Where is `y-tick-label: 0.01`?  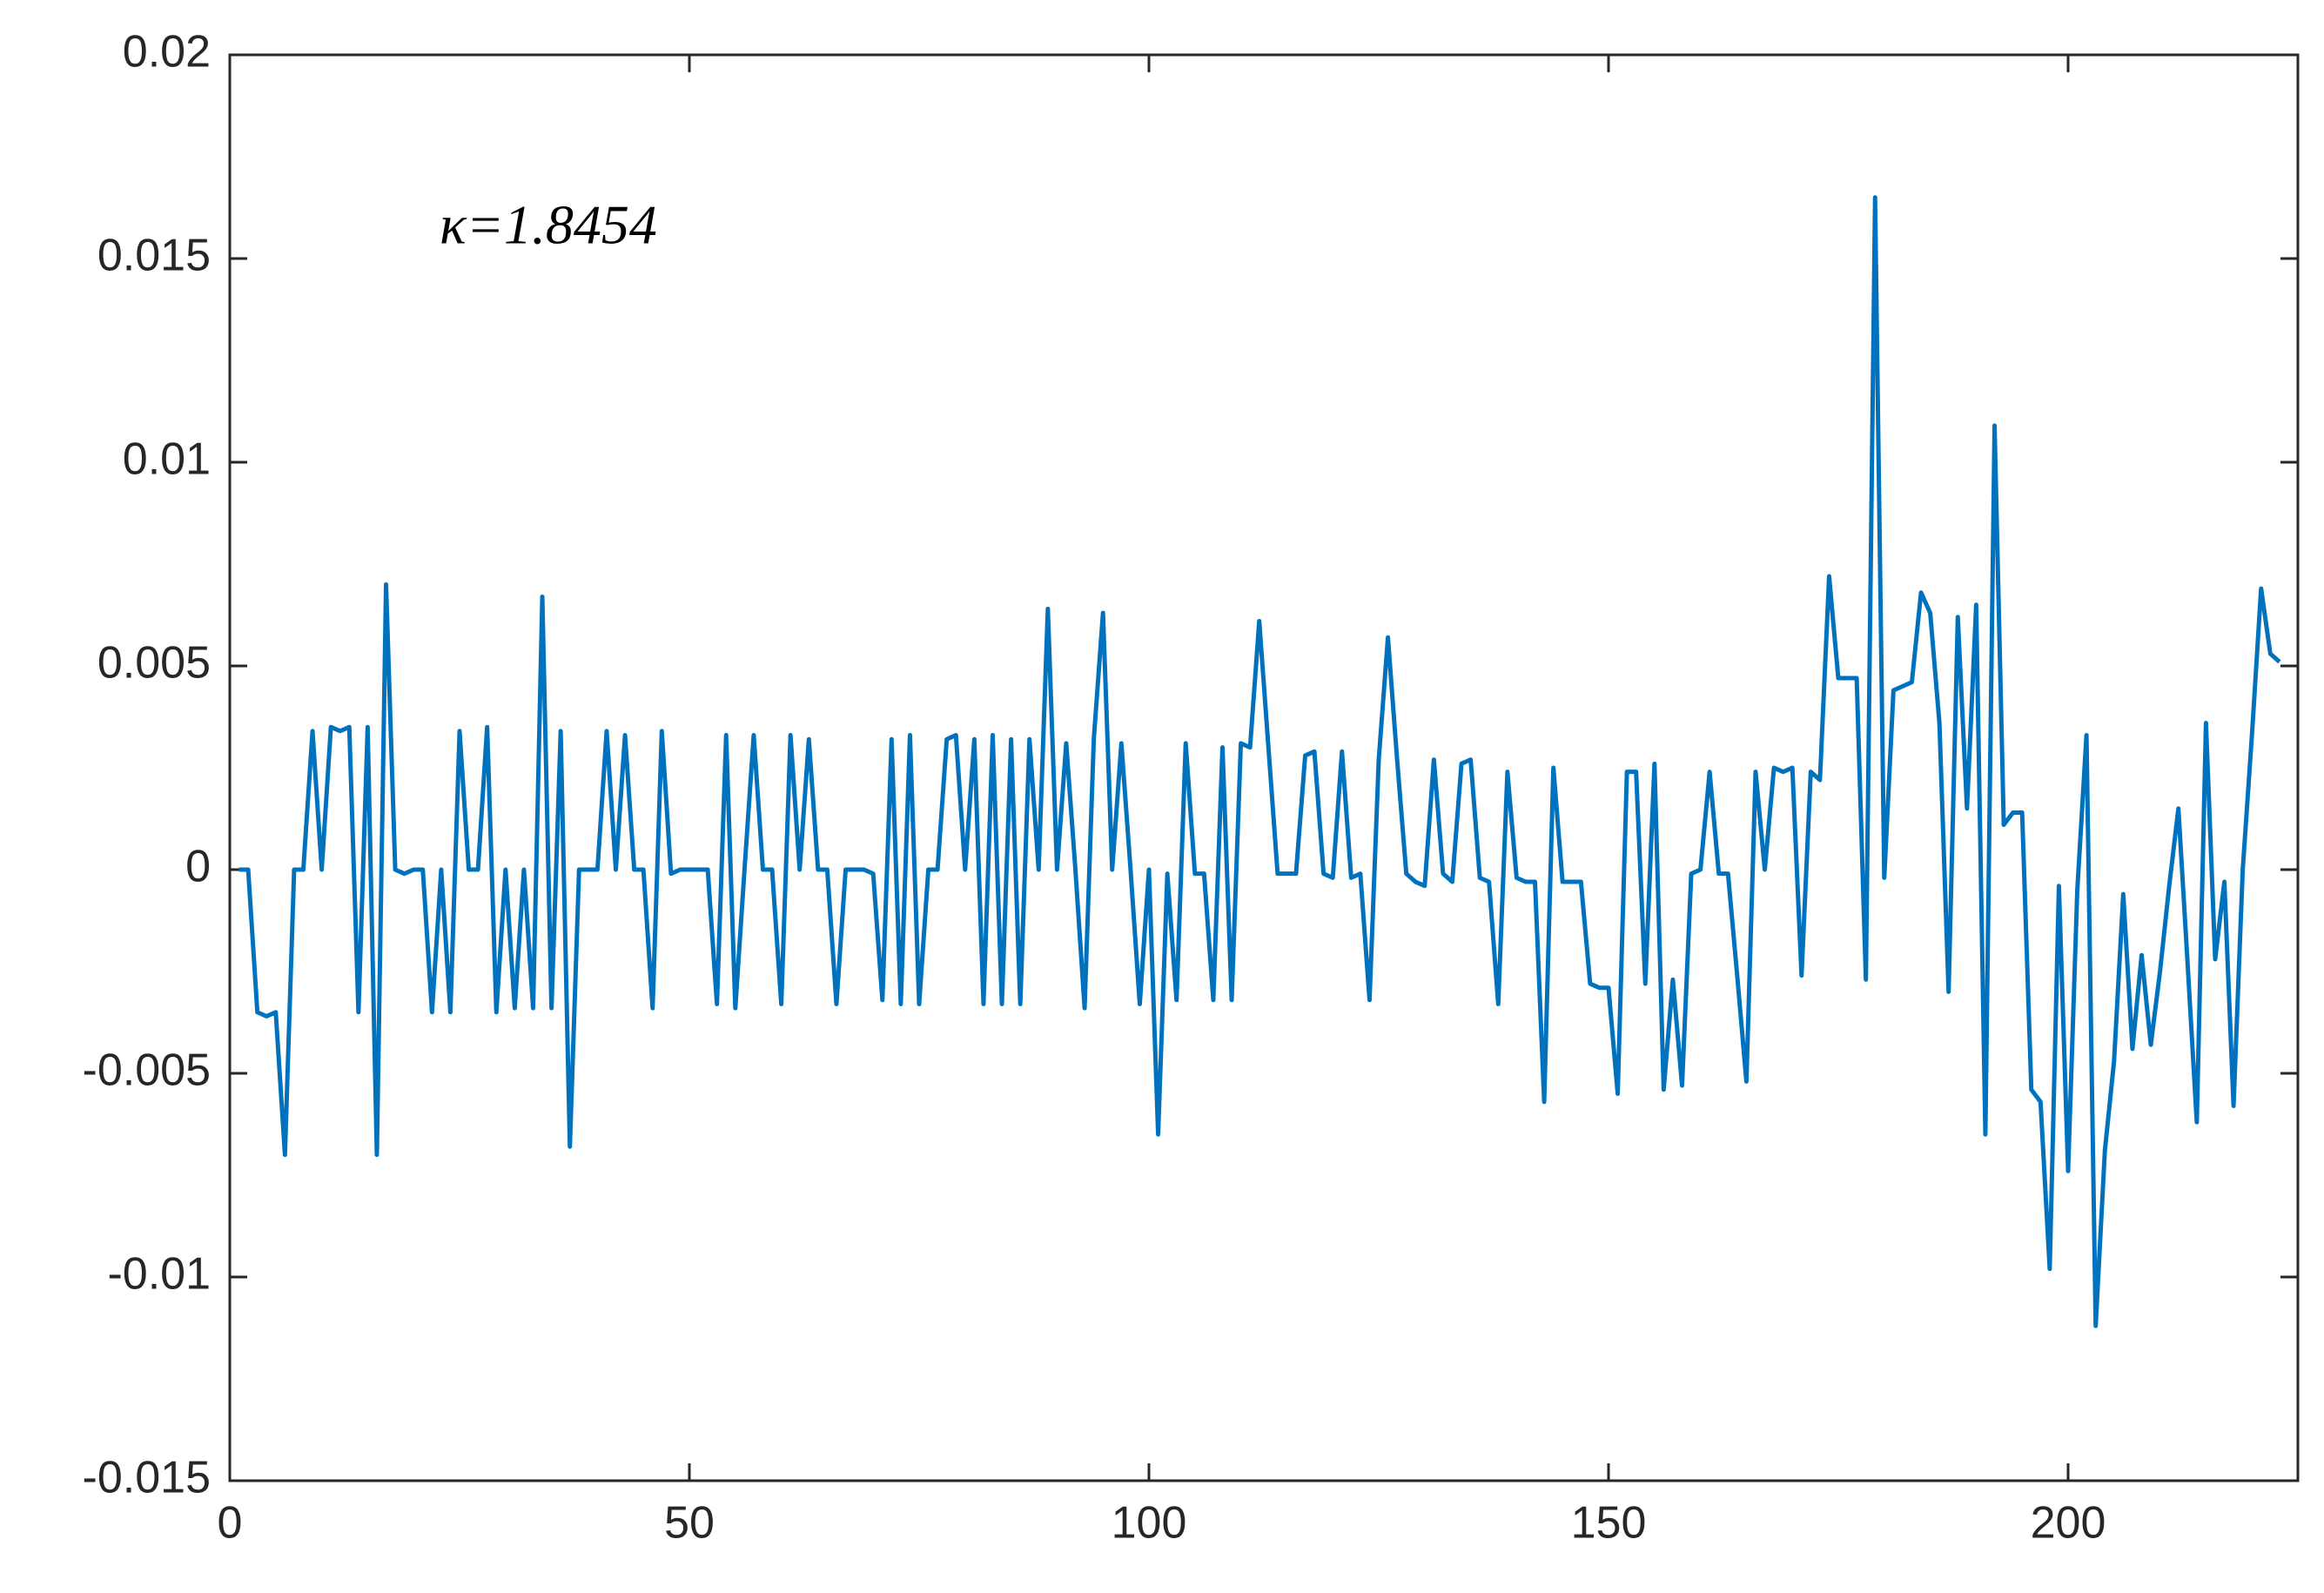 y-tick-label: 0.01 is located at coordinates (167, 459).